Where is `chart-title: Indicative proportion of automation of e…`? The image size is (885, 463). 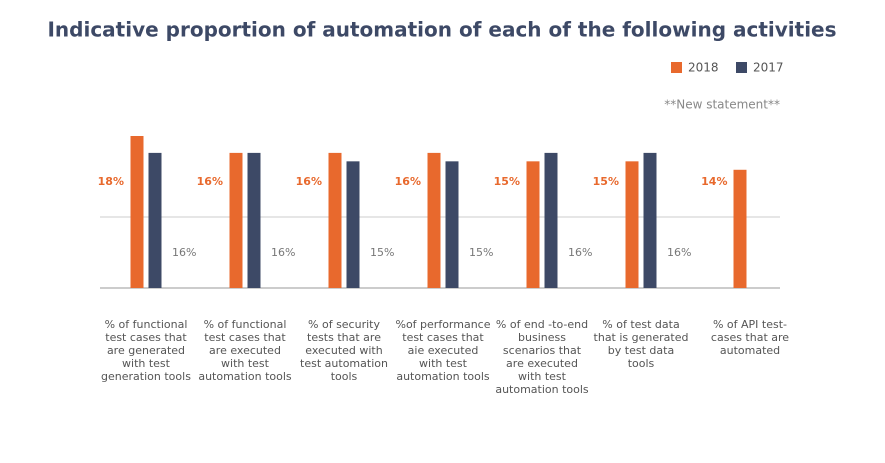 chart-title: Indicative proportion of automation of e… is located at coordinates (441, 30).